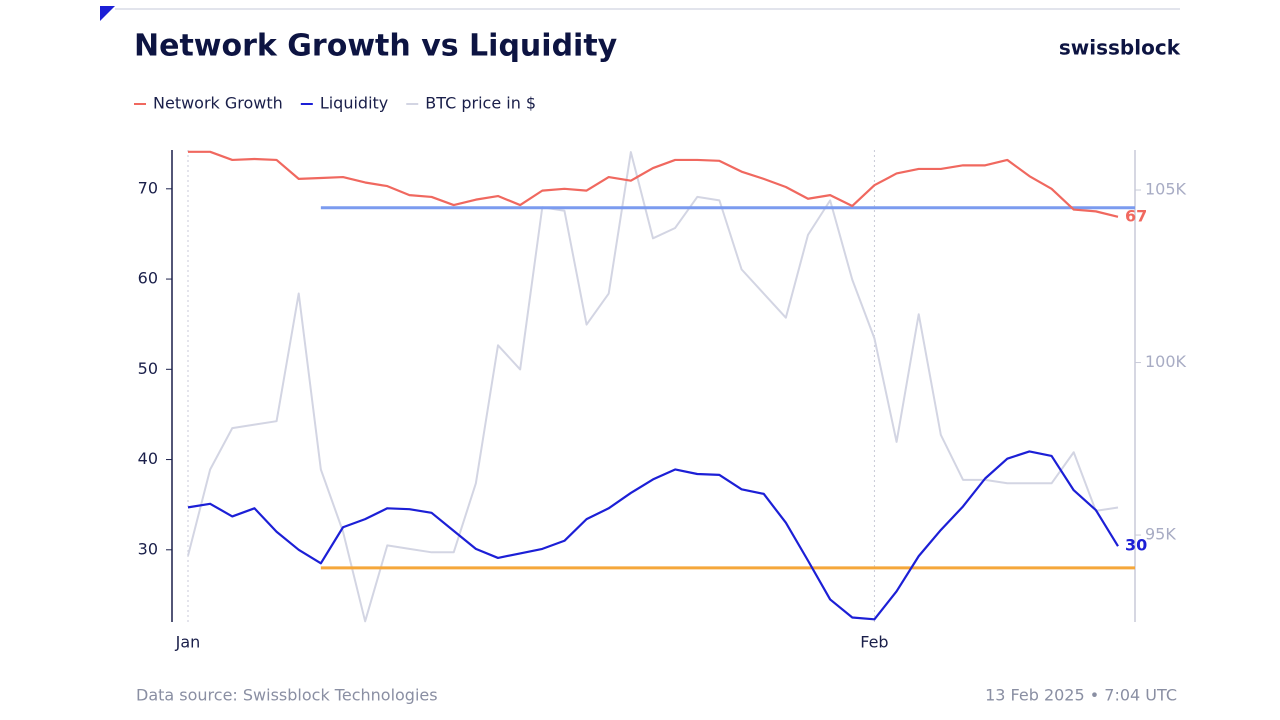 Image resolution: width=1280 pixels, height=720 pixels. Describe the element at coordinates (480, 103) in the screenshot. I see `legend-label: BTC price in $` at that location.